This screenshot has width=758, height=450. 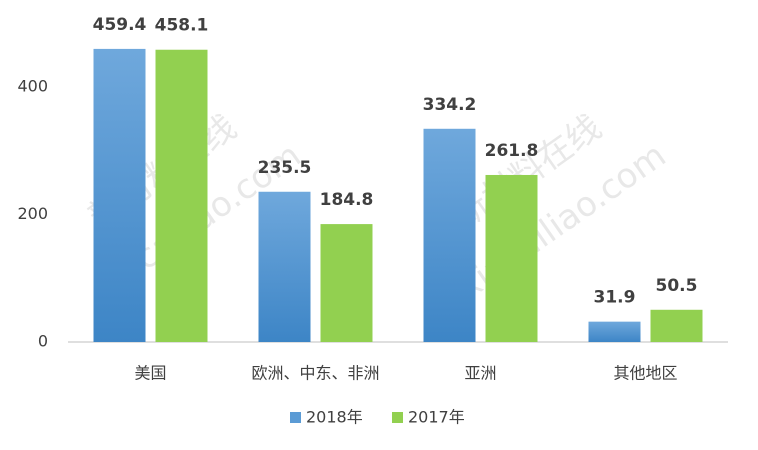 What do you see at coordinates (436, 417) in the screenshot?
I see `legend-label: 2017年` at bounding box center [436, 417].